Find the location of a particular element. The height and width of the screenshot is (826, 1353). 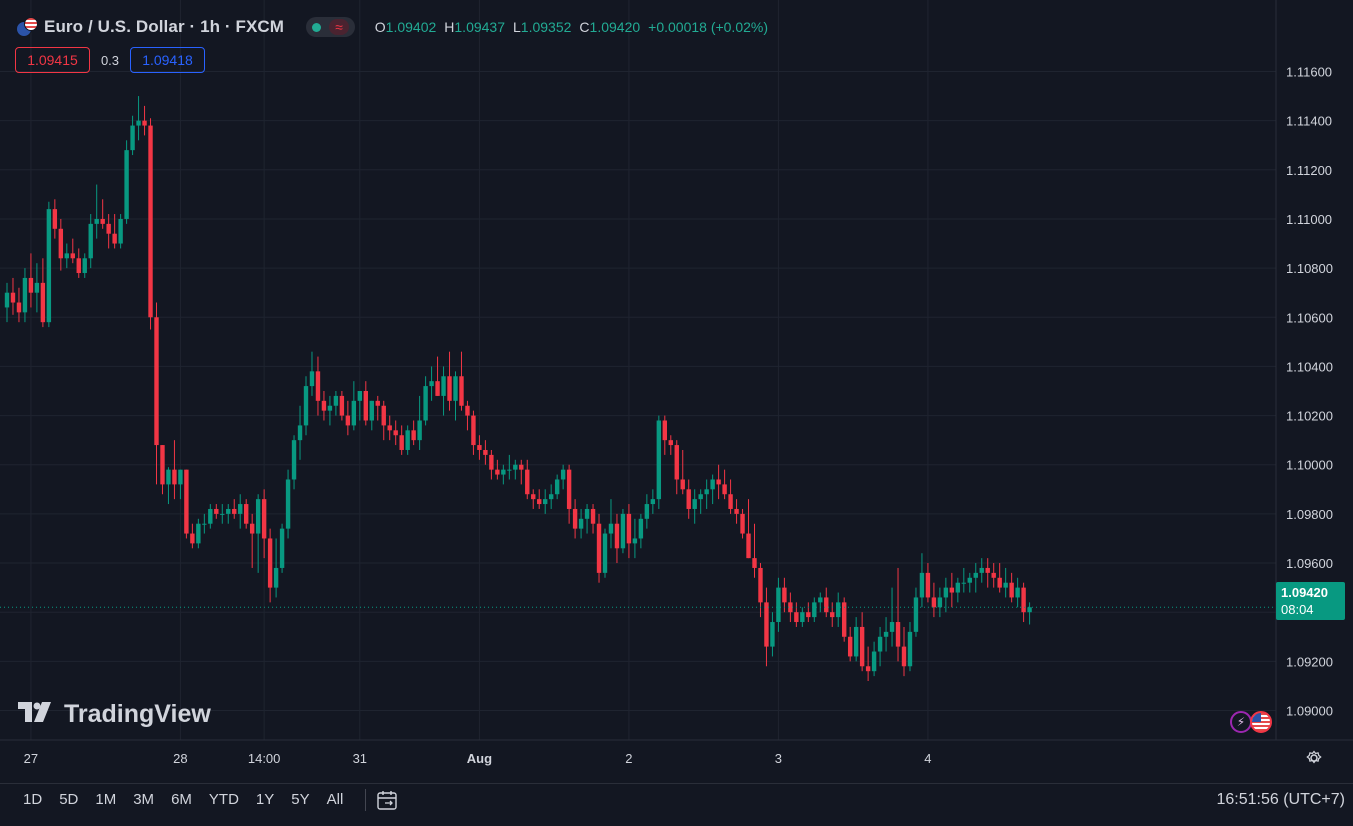

range-6m-button: 6M is located at coordinates (181, 799).